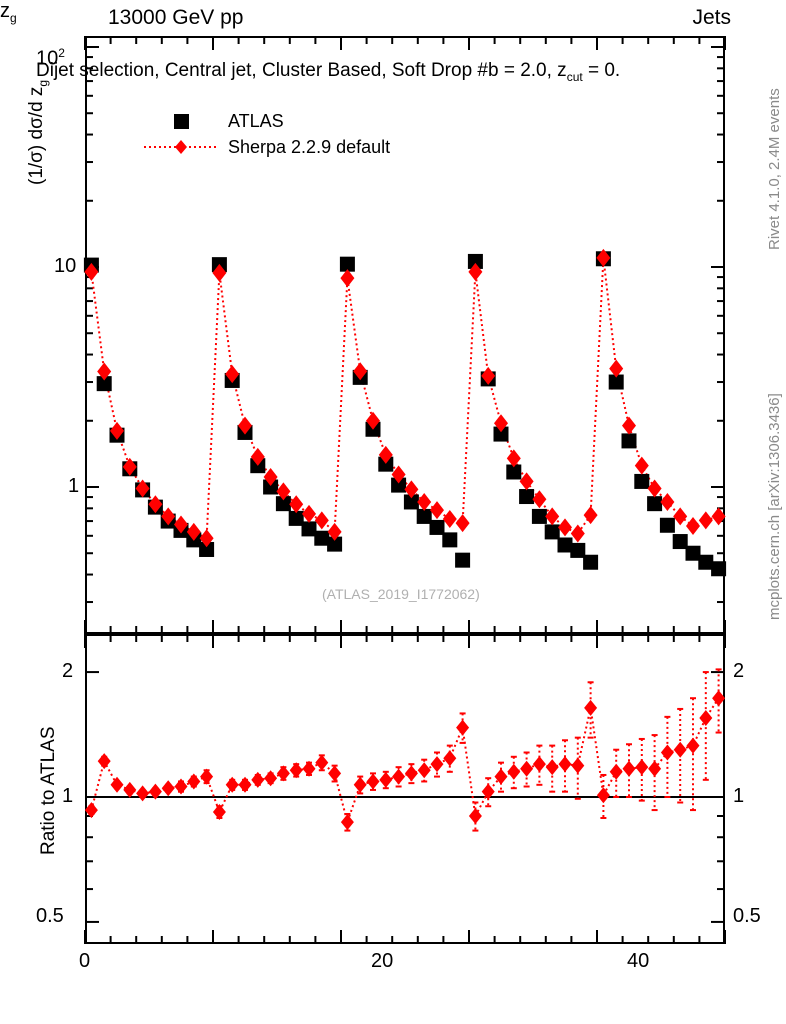 Image resolution: width=786 pixels, height=1024 pixels. I want to click on legend-marker-square-icon, so click(181, 121).